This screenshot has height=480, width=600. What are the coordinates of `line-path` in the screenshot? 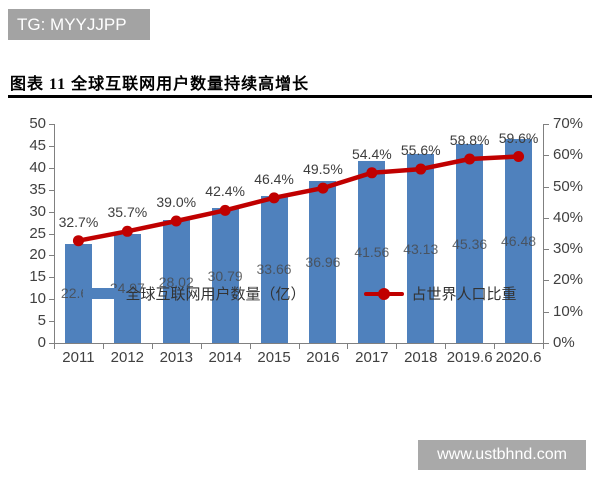 It's located at (298, 198).